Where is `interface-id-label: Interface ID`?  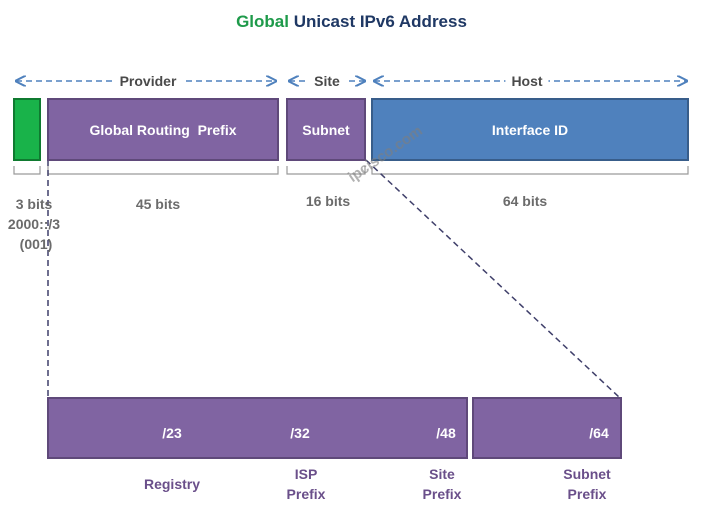 interface-id-label: Interface ID is located at coordinates (530, 129).